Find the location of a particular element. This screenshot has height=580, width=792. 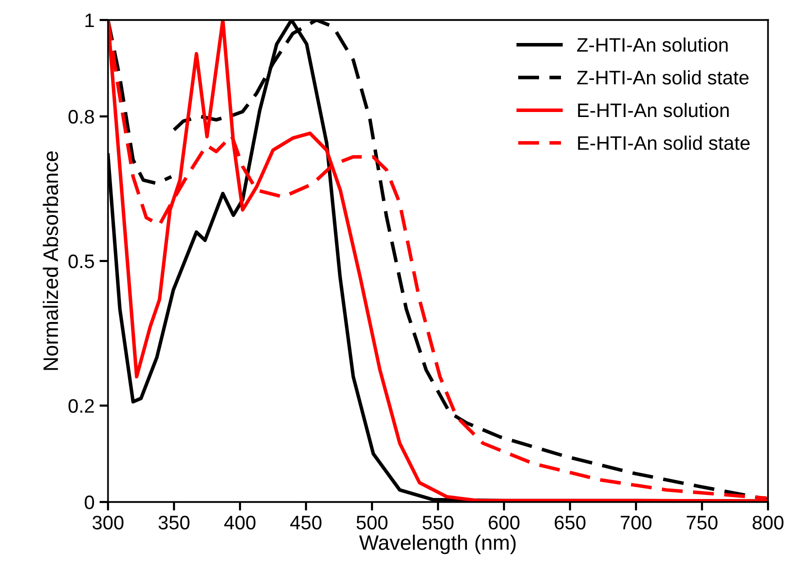

y-axis-title: Normalized Absorbance is located at coordinates (50, 260).